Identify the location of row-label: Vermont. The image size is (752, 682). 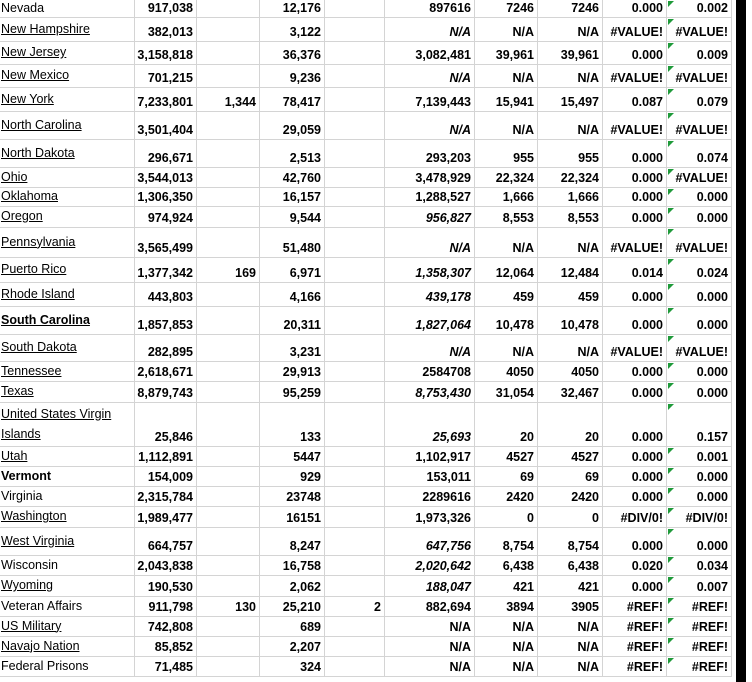
(67, 477).